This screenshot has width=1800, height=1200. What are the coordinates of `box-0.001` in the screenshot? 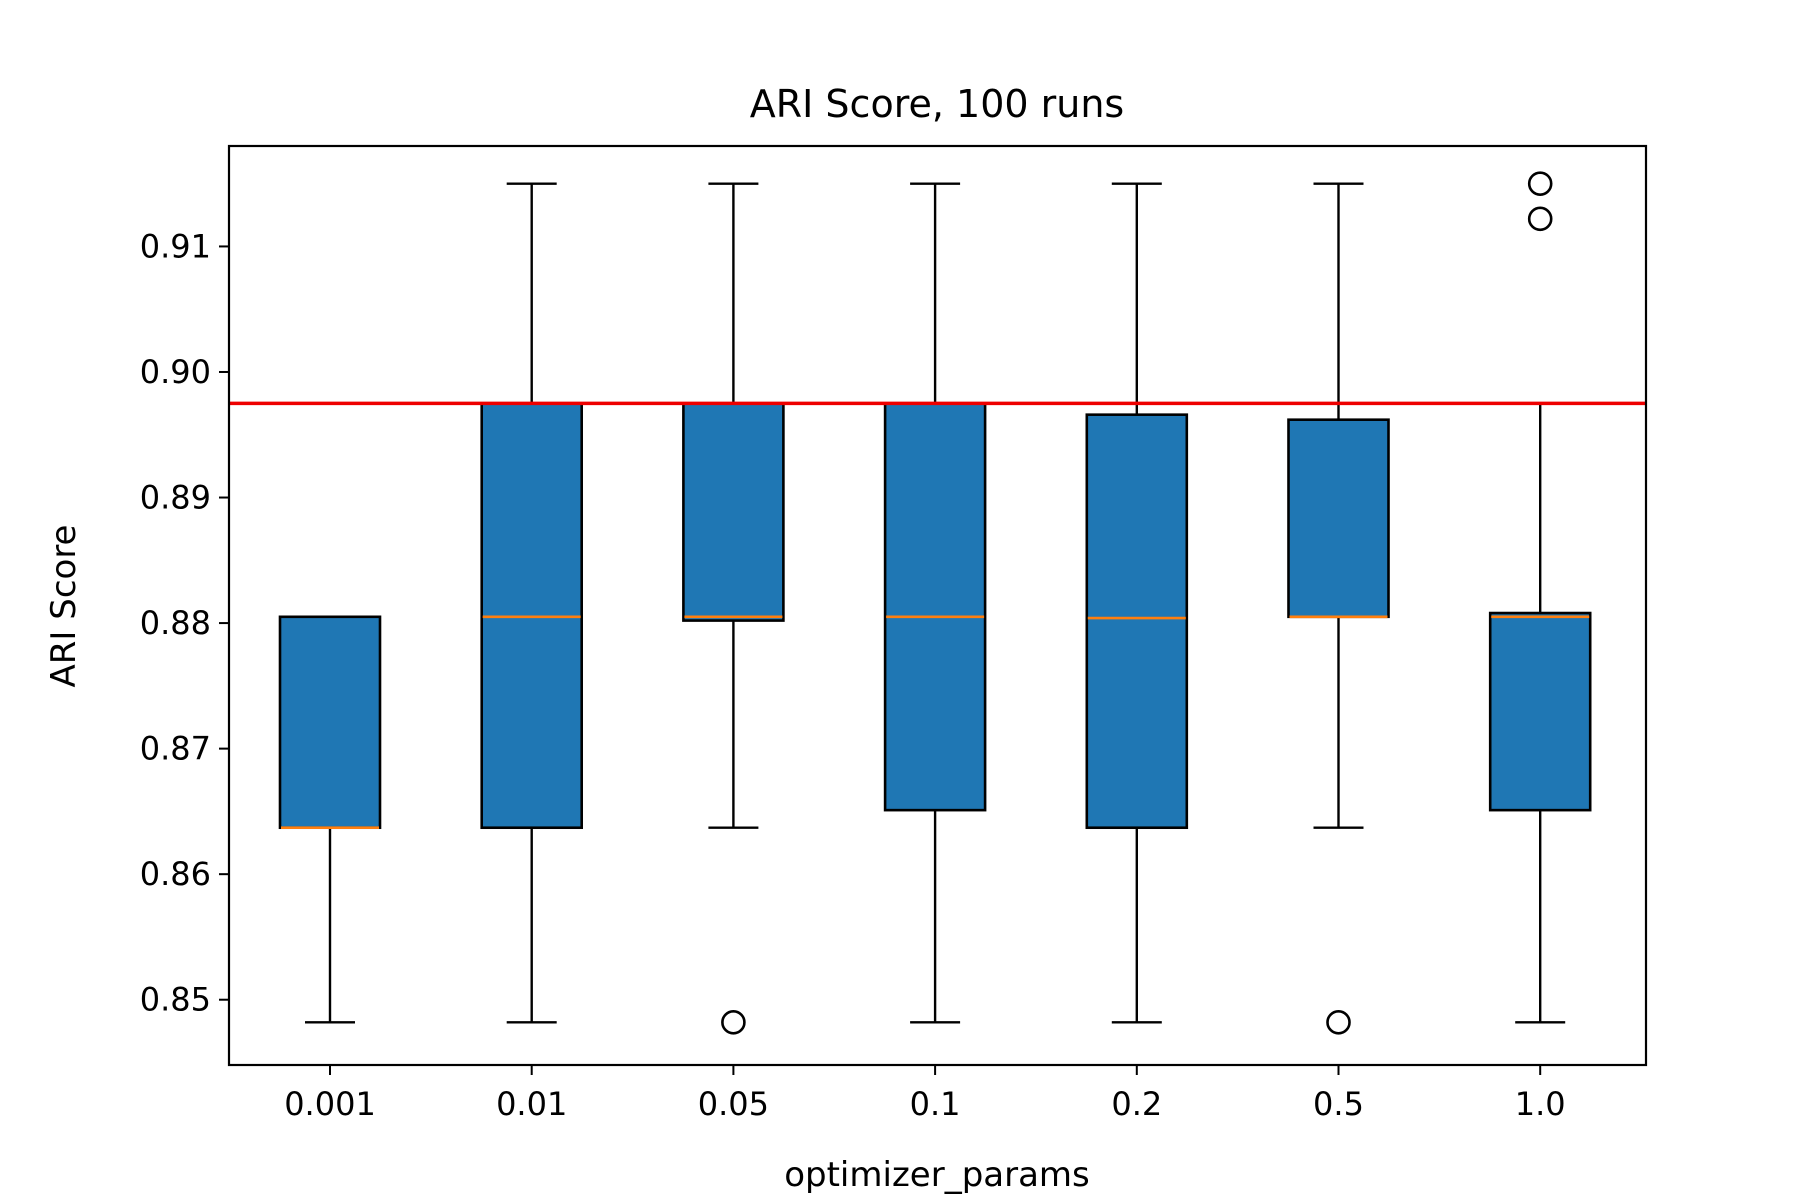 It's located at (330, 722).